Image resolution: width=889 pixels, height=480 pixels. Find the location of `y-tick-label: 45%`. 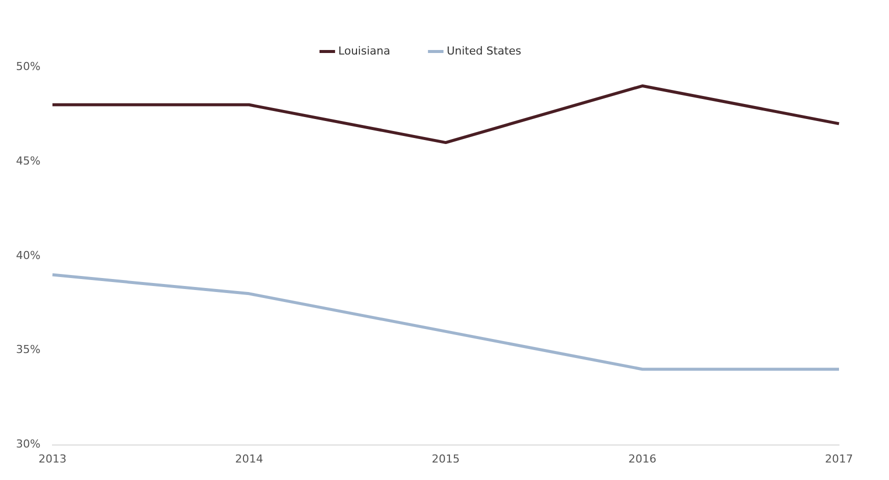

y-tick-label: 45% is located at coordinates (28, 161).